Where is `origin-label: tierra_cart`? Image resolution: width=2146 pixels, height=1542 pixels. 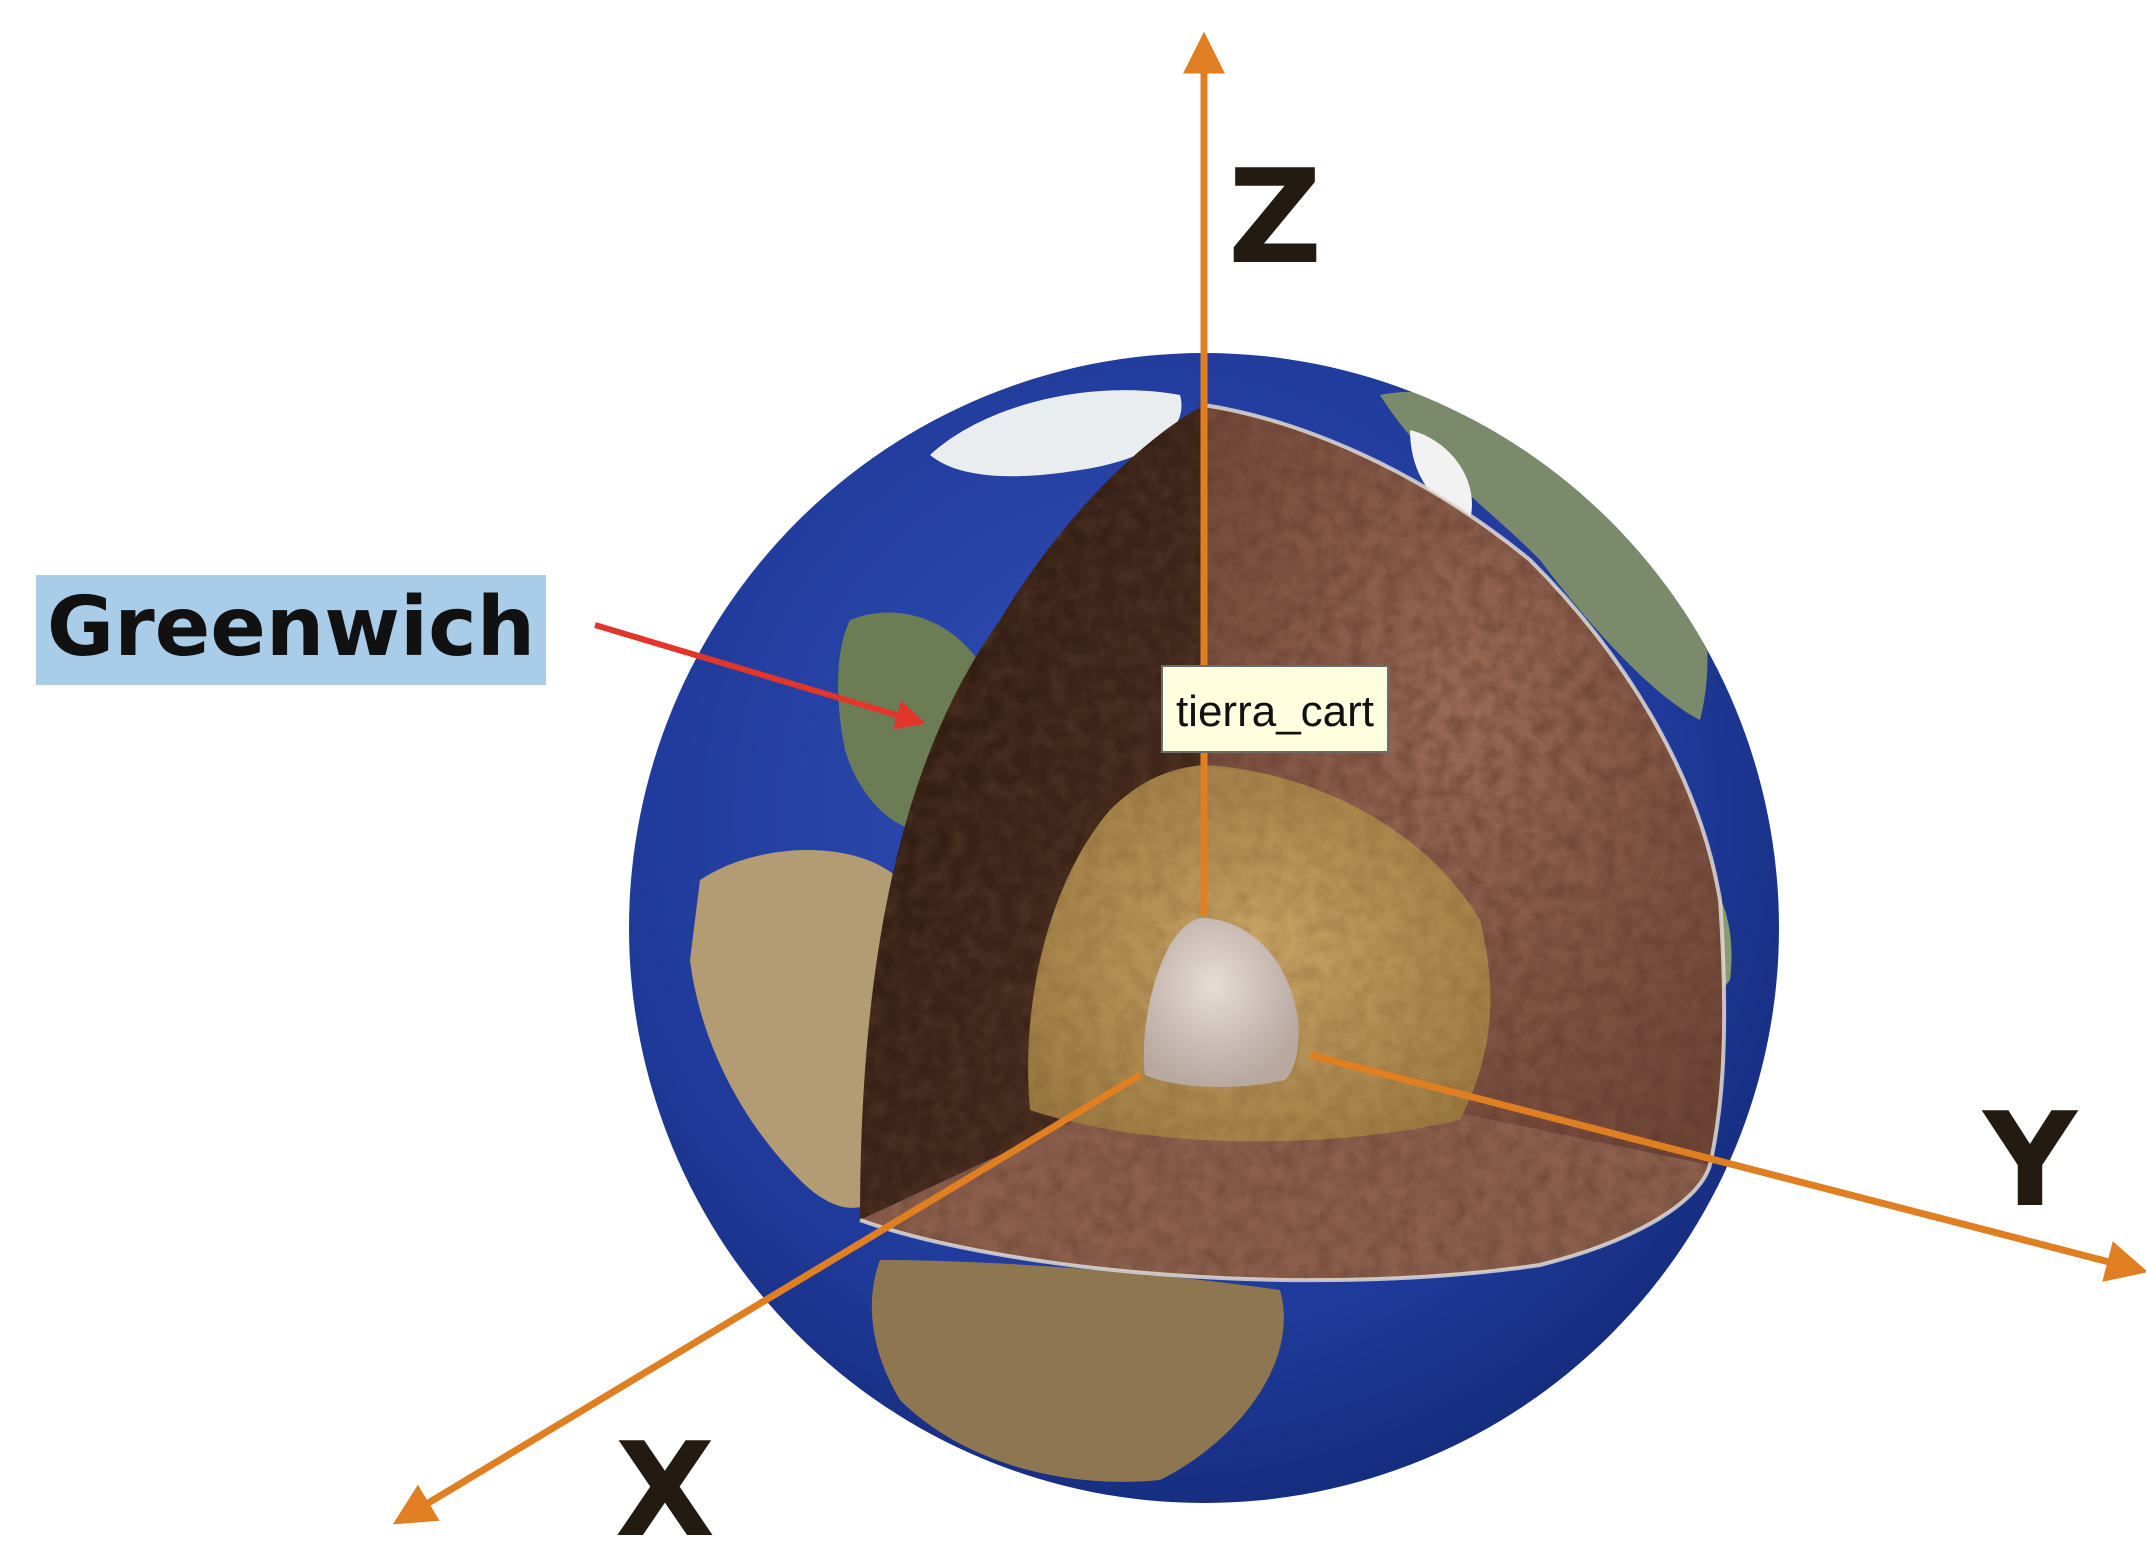 origin-label: tierra_cart is located at coordinates (1275, 711).